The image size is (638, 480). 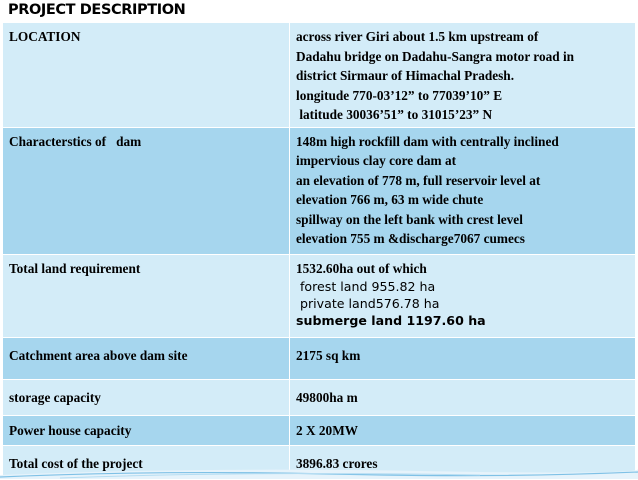 What do you see at coordinates (146, 397) in the screenshot?
I see `row-label: storage capacity` at bounding box center [146, 397].